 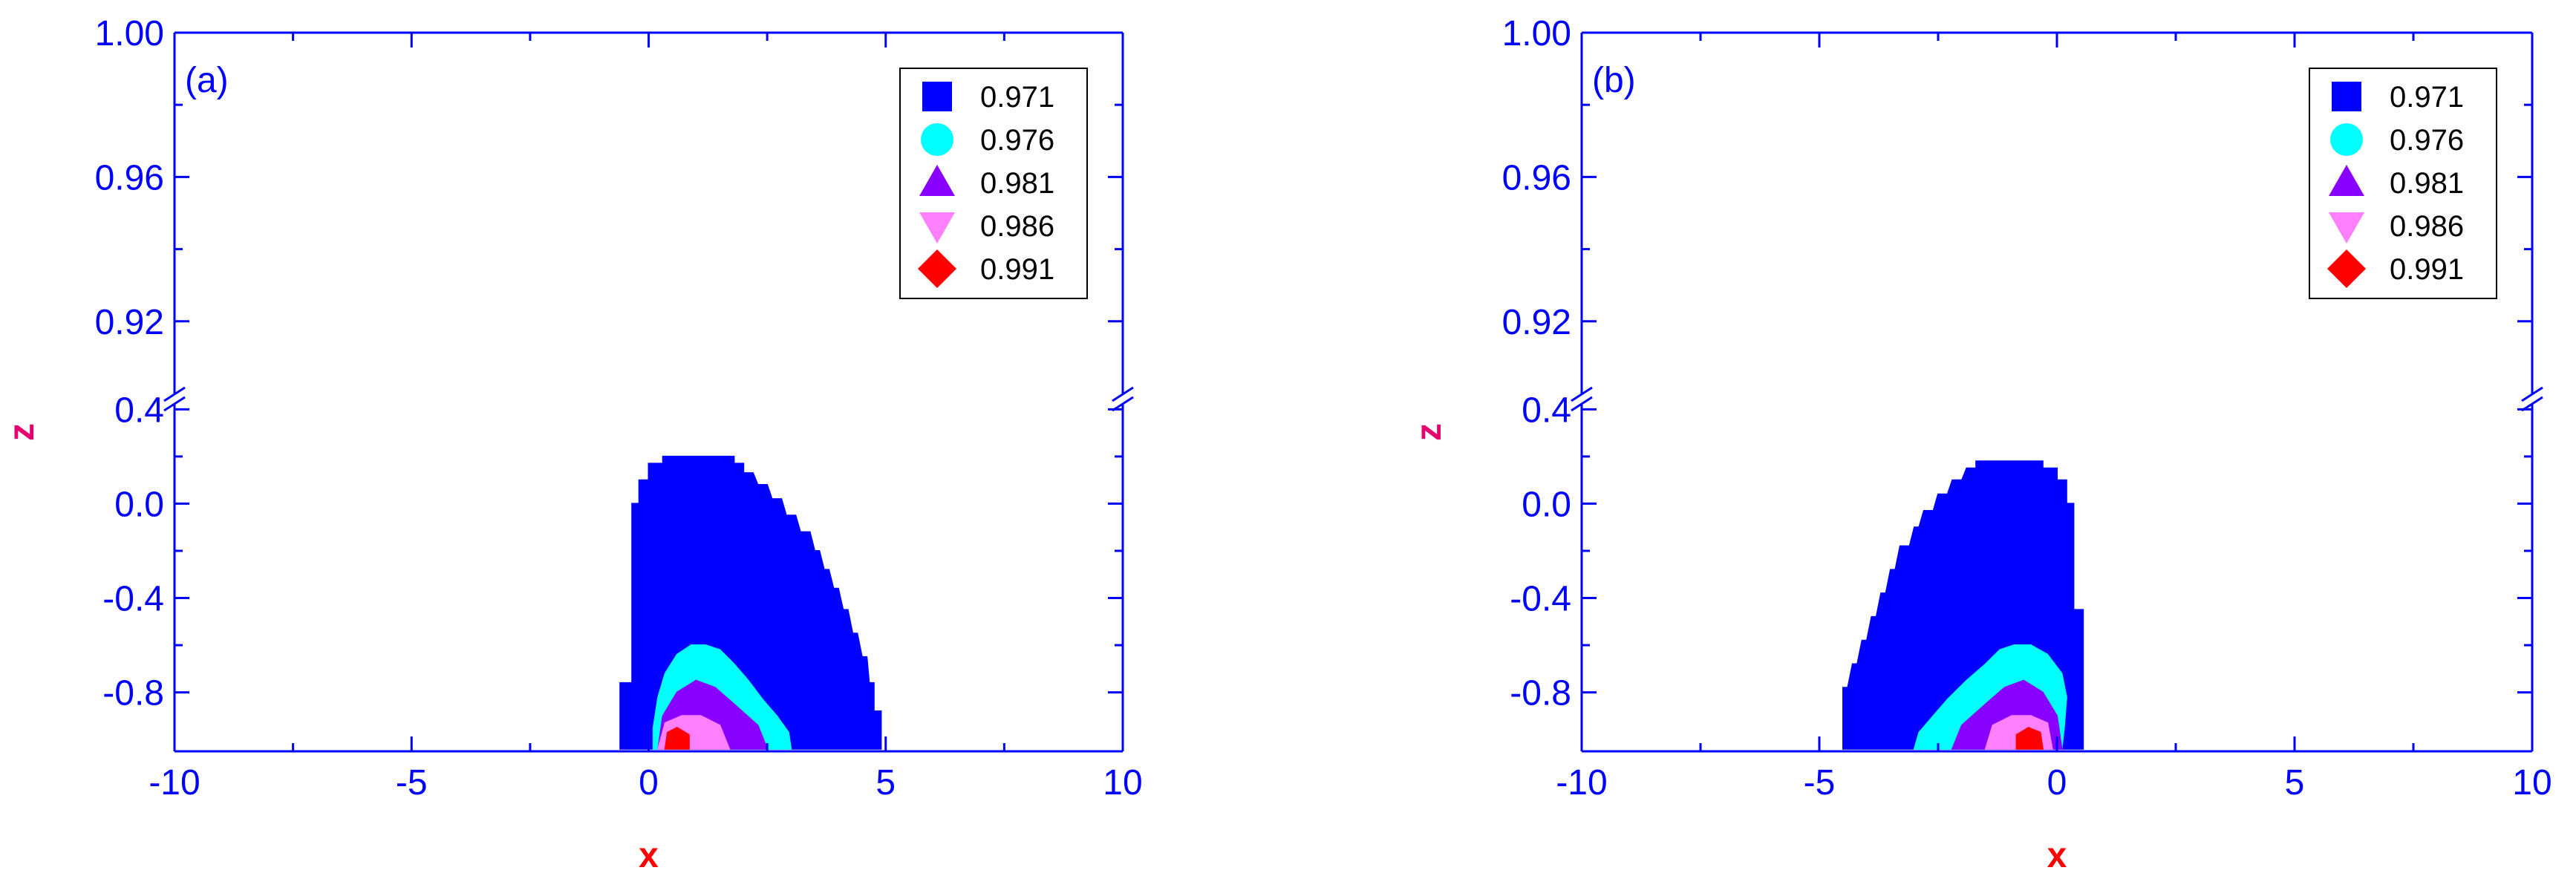 I want to click on panel-label: (b), so click(x=1614, y=80).